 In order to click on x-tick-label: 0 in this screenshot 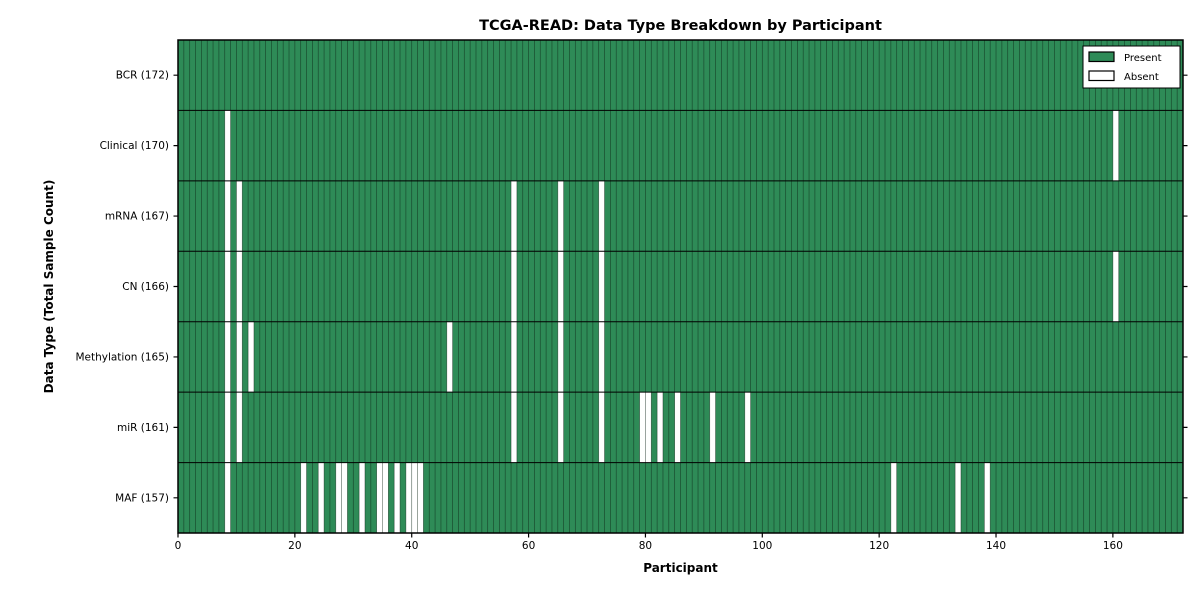, I will do `click(178, 546)`.